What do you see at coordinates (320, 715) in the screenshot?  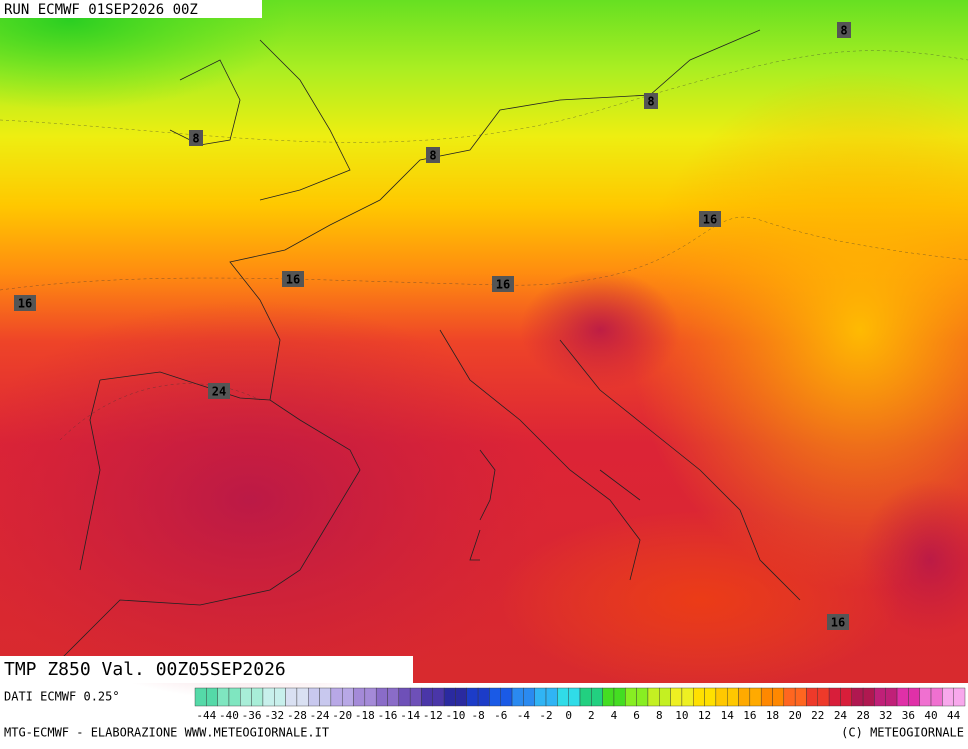 I see `scale-label: -24` at bounding box center [320, 715].